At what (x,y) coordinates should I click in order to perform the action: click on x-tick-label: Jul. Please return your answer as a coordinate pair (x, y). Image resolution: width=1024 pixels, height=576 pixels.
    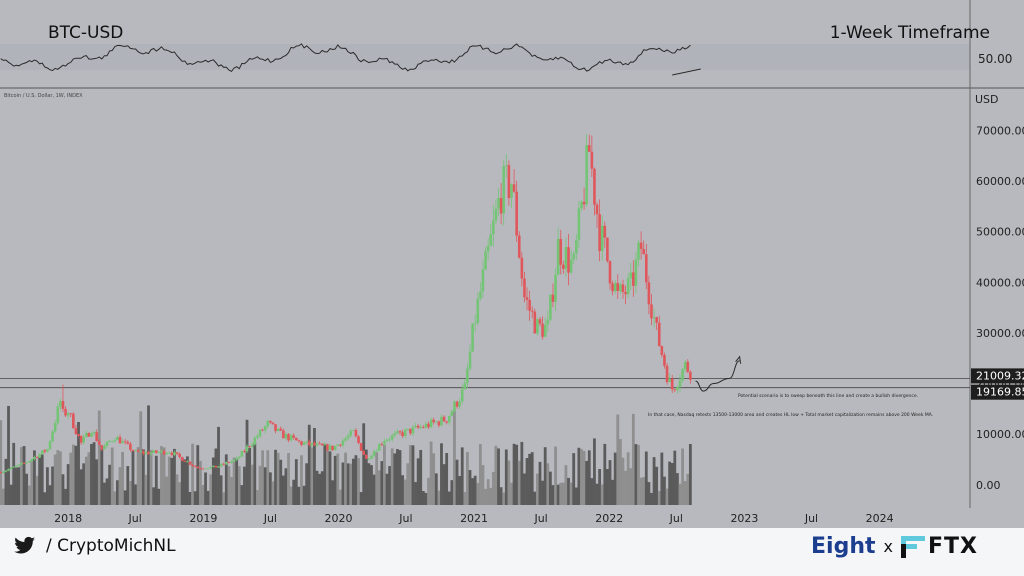
    Looking at the image, I should click on (135, 518).